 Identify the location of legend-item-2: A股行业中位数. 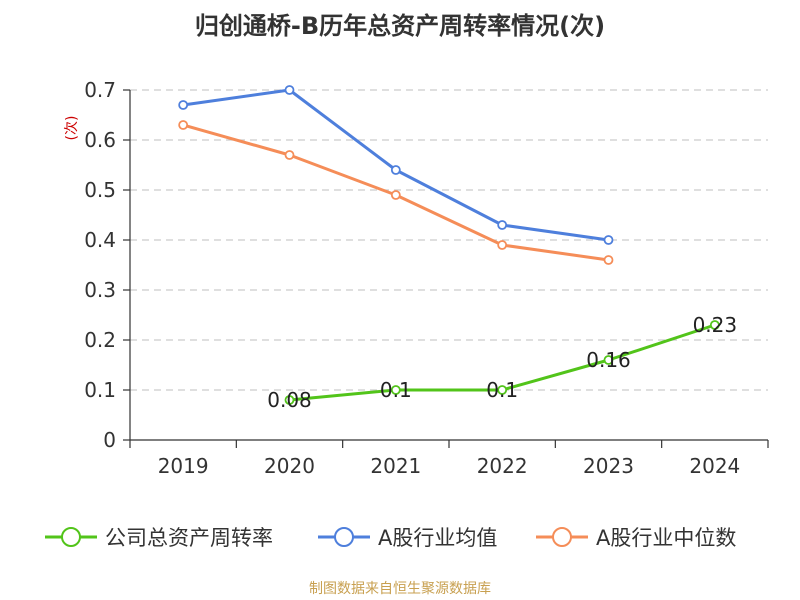
(636, 538).